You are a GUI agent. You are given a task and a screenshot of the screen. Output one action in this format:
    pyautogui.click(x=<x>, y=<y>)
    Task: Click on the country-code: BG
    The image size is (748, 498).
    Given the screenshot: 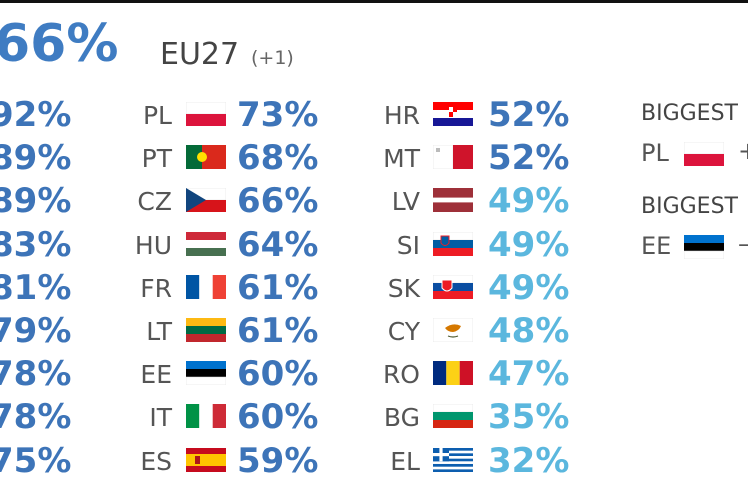 What is the action you would take?
    pyautogui.click(x=401, y=418)
    